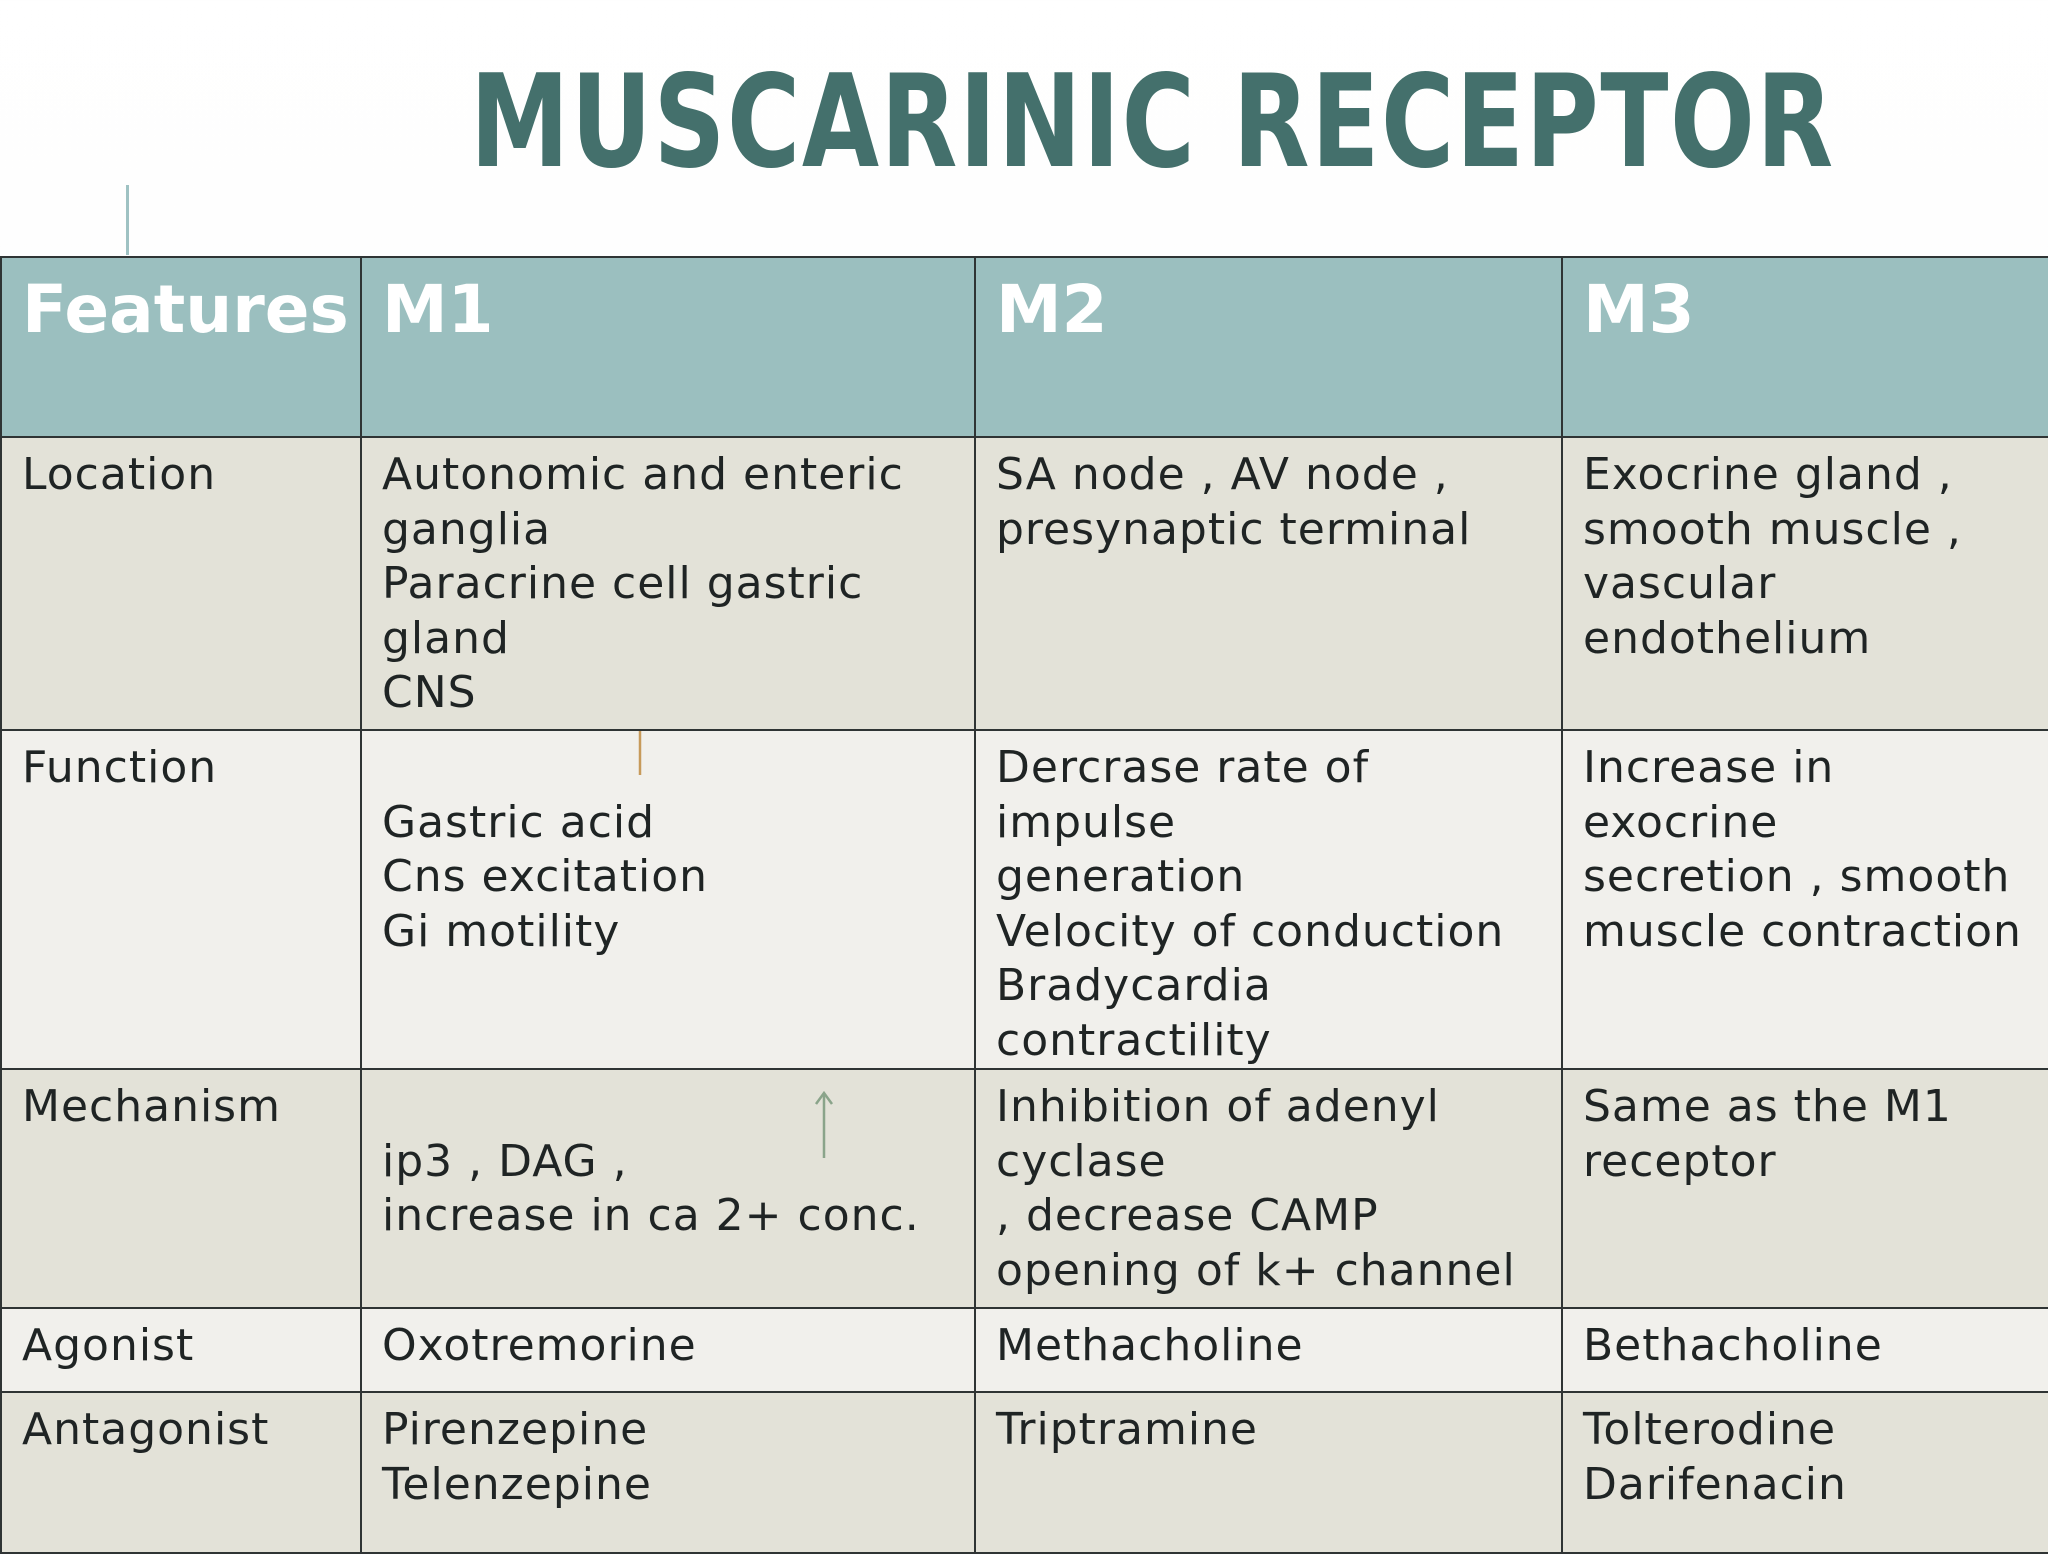 The height and width of the screenshot is (1554, 2048). I want to click on header-m2: M2, so click(1268, 347).